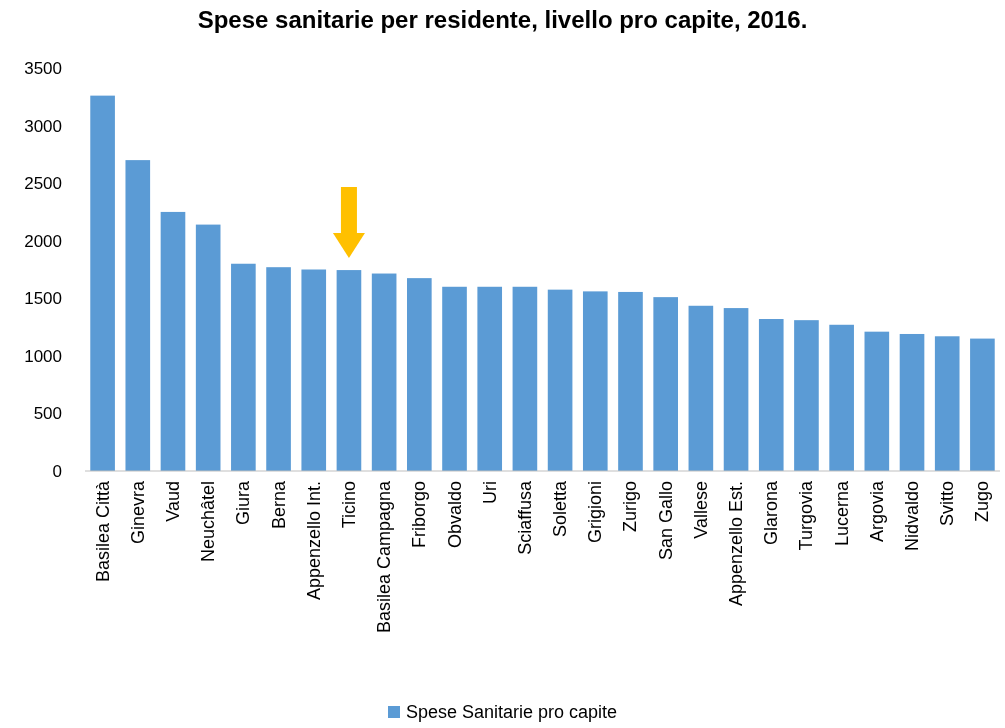 This screenshot has width=1005, height=728. What do you see at coordinates (243, 503) in the screenshot?
I see `x-tick-label: Giura` at bounding box center [243, 503].